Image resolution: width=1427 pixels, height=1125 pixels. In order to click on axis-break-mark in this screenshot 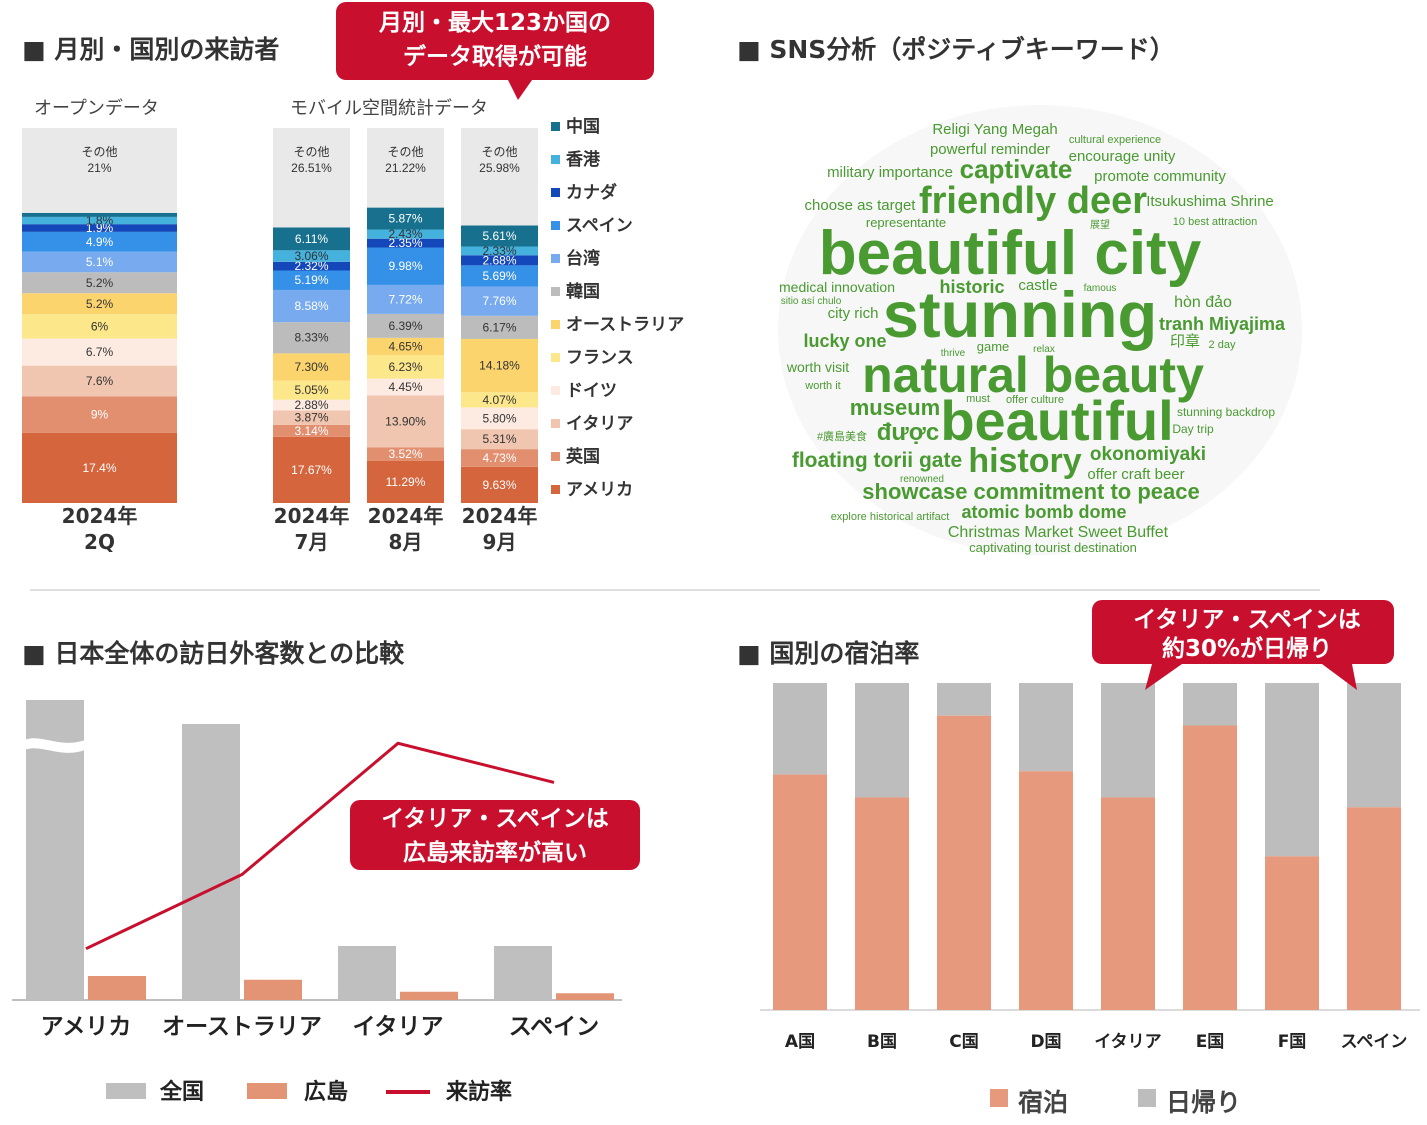, I will do `click(55, 745)`.